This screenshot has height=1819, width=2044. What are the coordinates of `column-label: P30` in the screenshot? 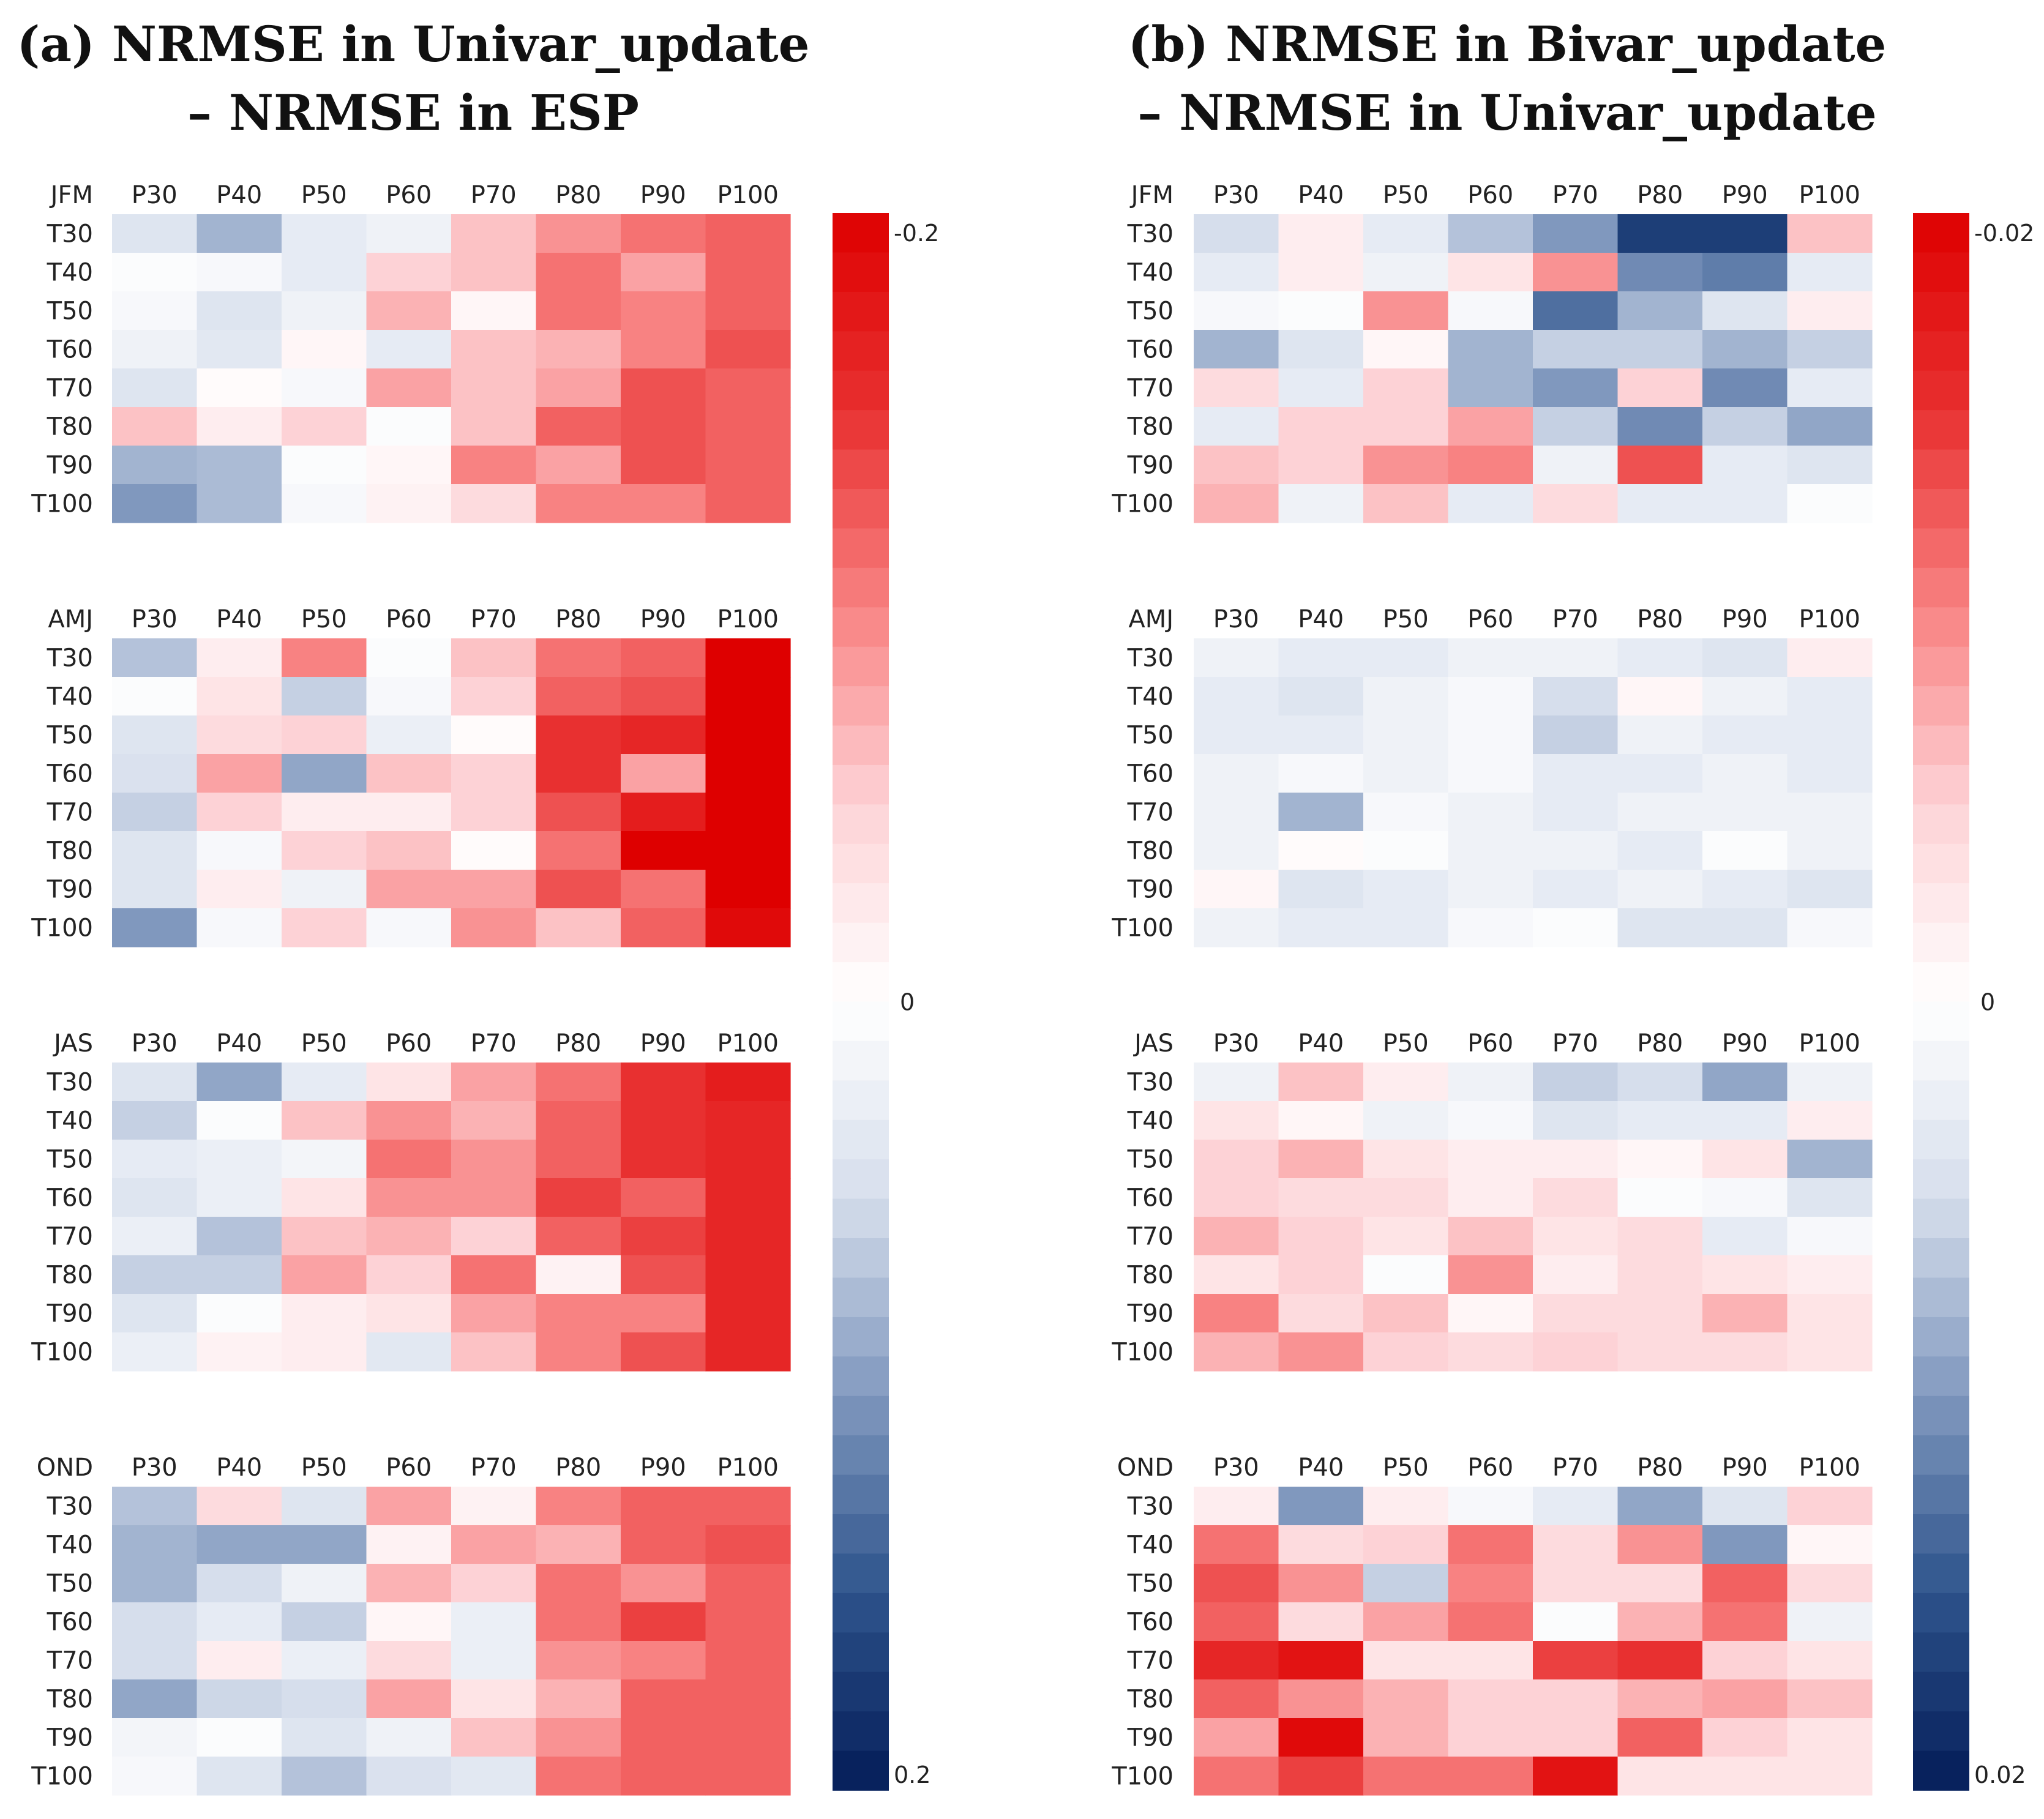 It's located at (155, 195).